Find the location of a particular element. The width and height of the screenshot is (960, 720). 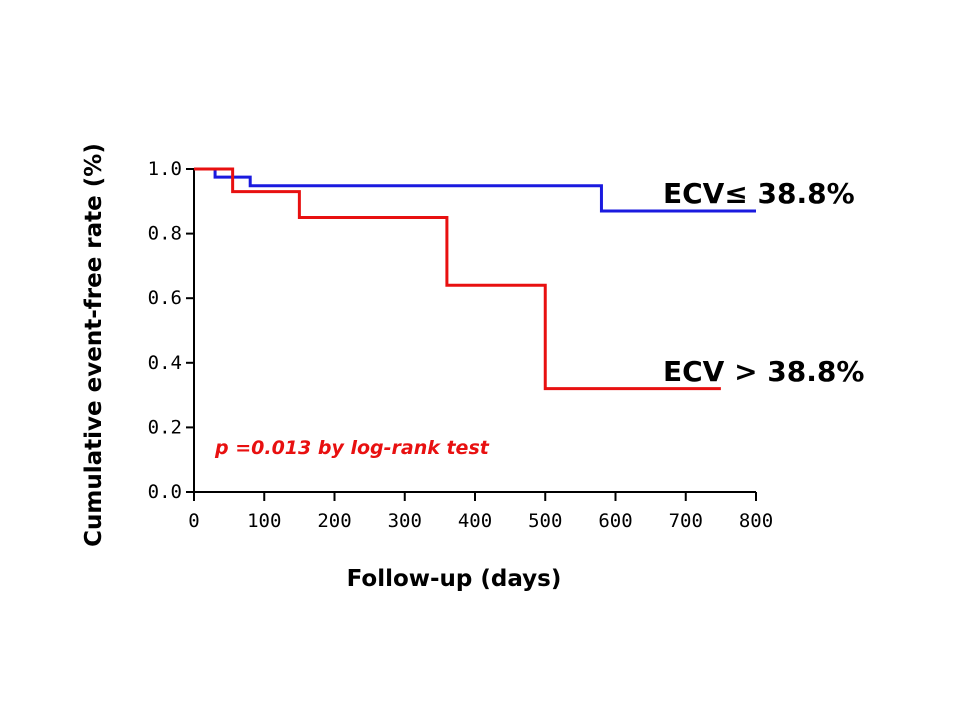

y-tick-label: 1.0 is located at coordinates (165, 169).